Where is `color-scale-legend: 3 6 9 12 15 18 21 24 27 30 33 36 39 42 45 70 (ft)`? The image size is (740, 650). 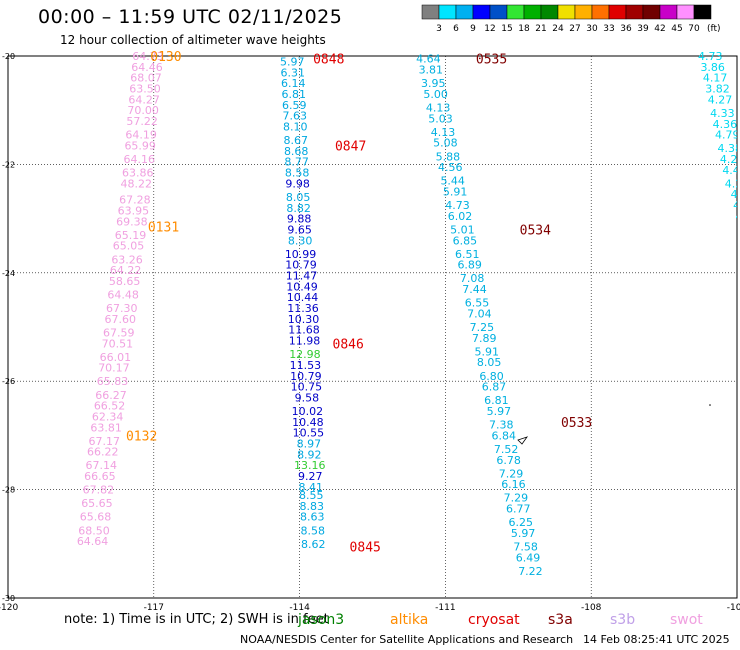 color-scale-legend: 3 6 9 12 15 18 21 24 27 30 33 36 39 42 45 70 (ft) is located at coordinates (571, 19).